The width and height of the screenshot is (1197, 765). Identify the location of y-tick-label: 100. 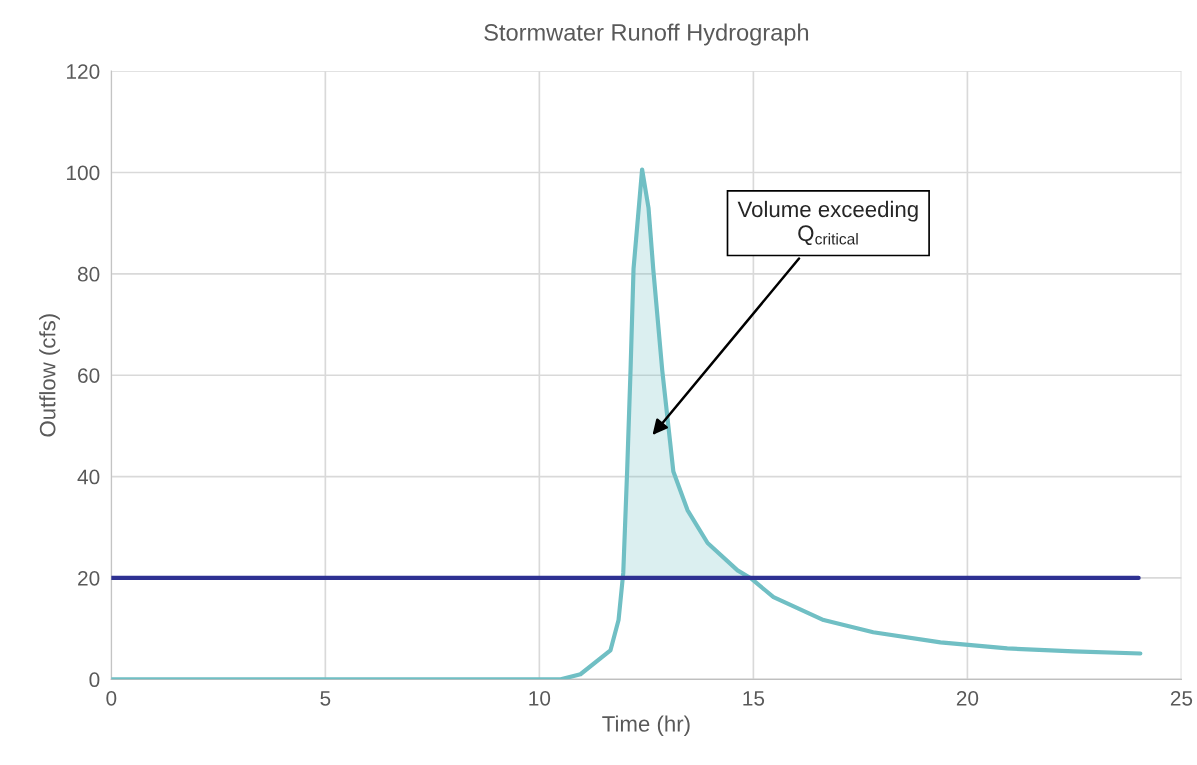
(83, 173).